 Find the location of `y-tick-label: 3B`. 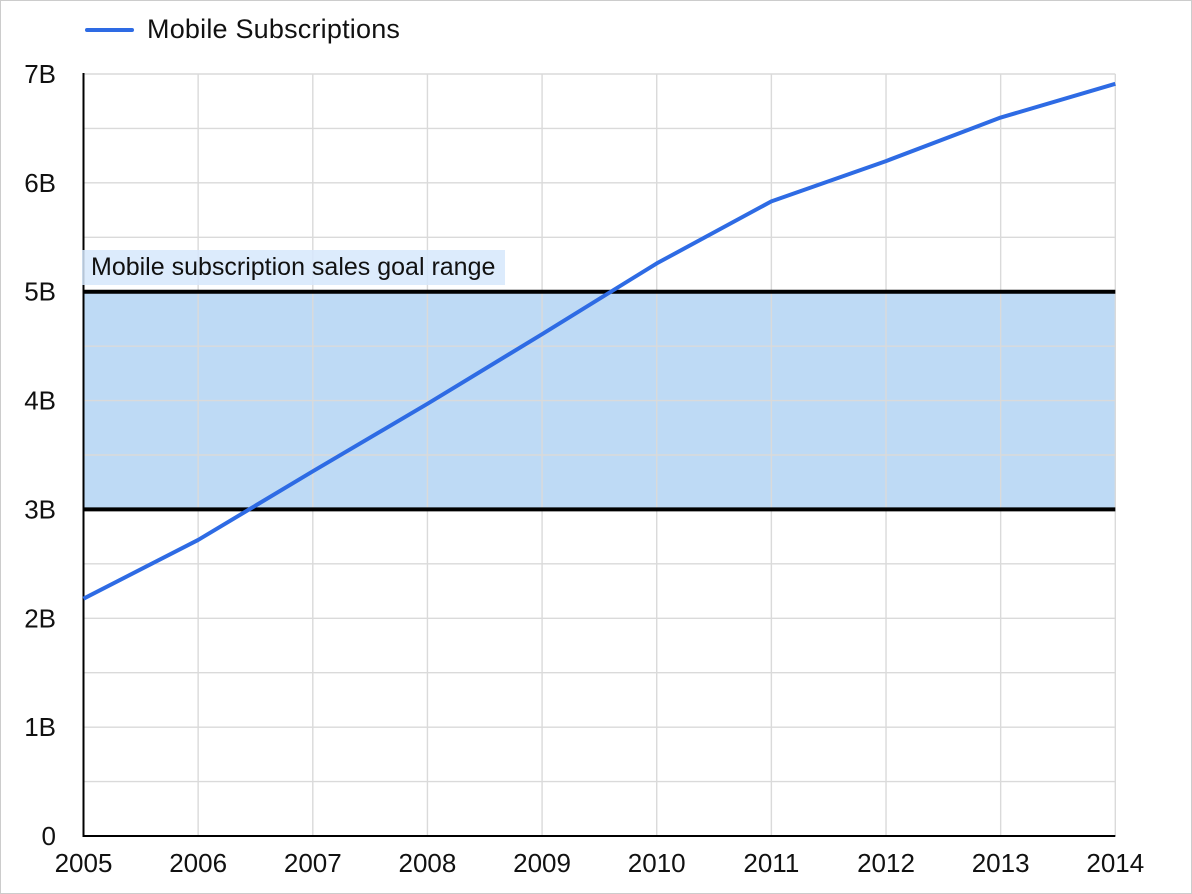

y-tick-label: 3B is located at coordinates (40, 509).